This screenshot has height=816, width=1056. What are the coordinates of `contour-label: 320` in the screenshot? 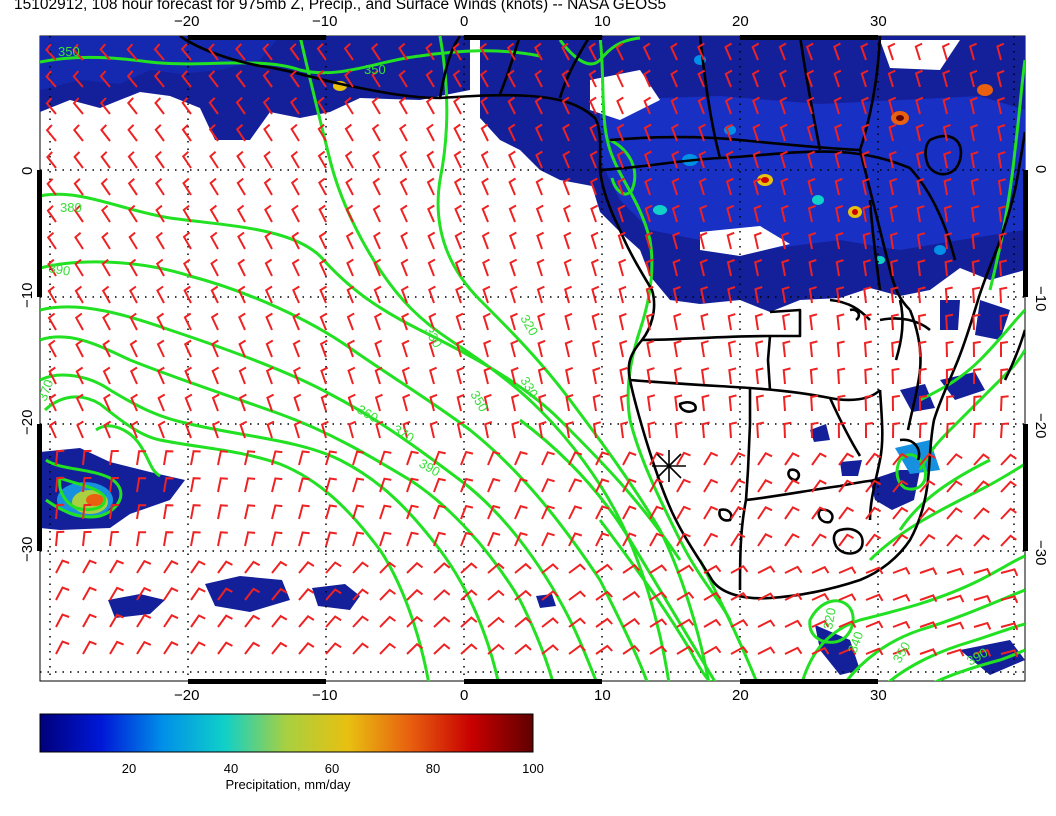 It's located at (829, 619).